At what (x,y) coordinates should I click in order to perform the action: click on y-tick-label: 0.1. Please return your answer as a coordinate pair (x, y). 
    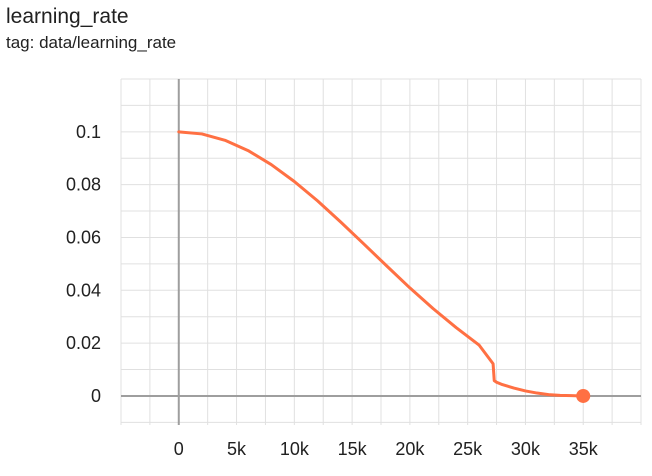
    Looking at the image, I should click on (88, 132).